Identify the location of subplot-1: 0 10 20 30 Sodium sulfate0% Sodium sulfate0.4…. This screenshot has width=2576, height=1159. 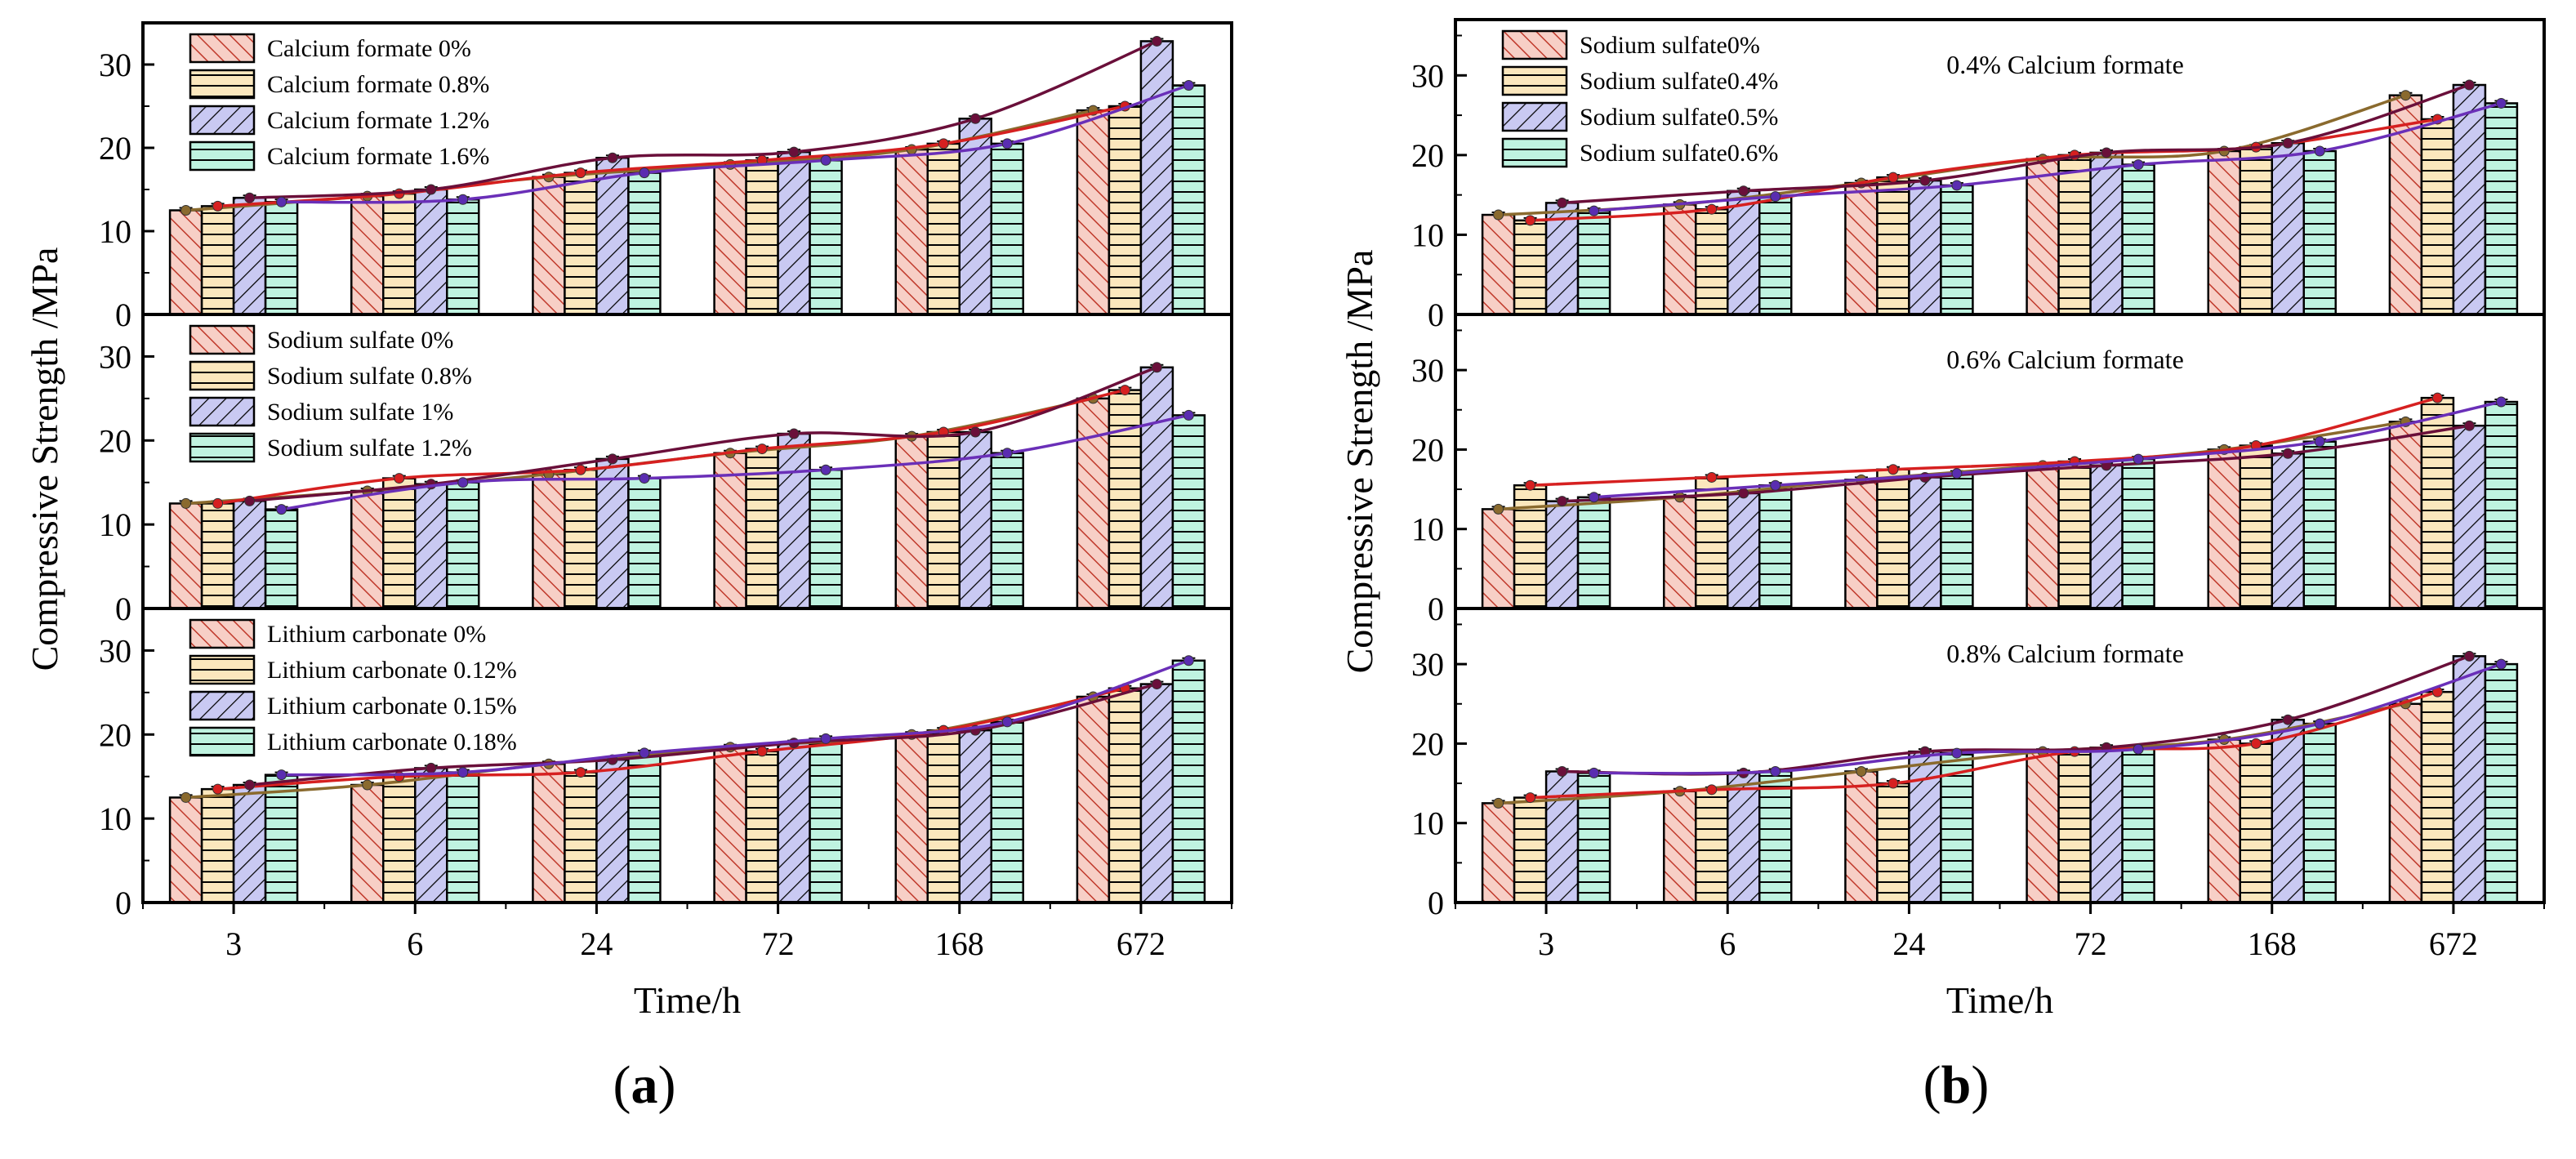
(1978, 175).